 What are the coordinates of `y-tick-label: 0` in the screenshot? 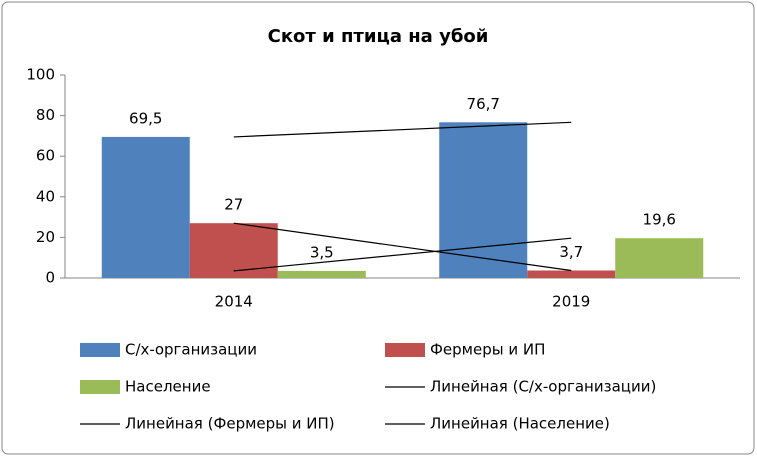 It's located at (50, 278).